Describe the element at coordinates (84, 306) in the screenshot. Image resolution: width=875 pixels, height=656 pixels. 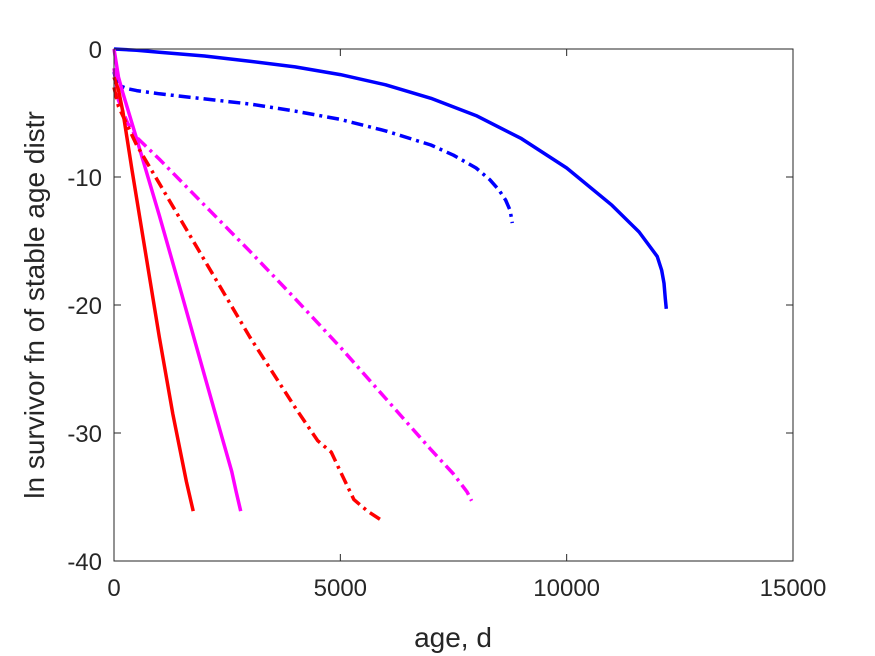
I see `y-tick-label: -20` at that location.